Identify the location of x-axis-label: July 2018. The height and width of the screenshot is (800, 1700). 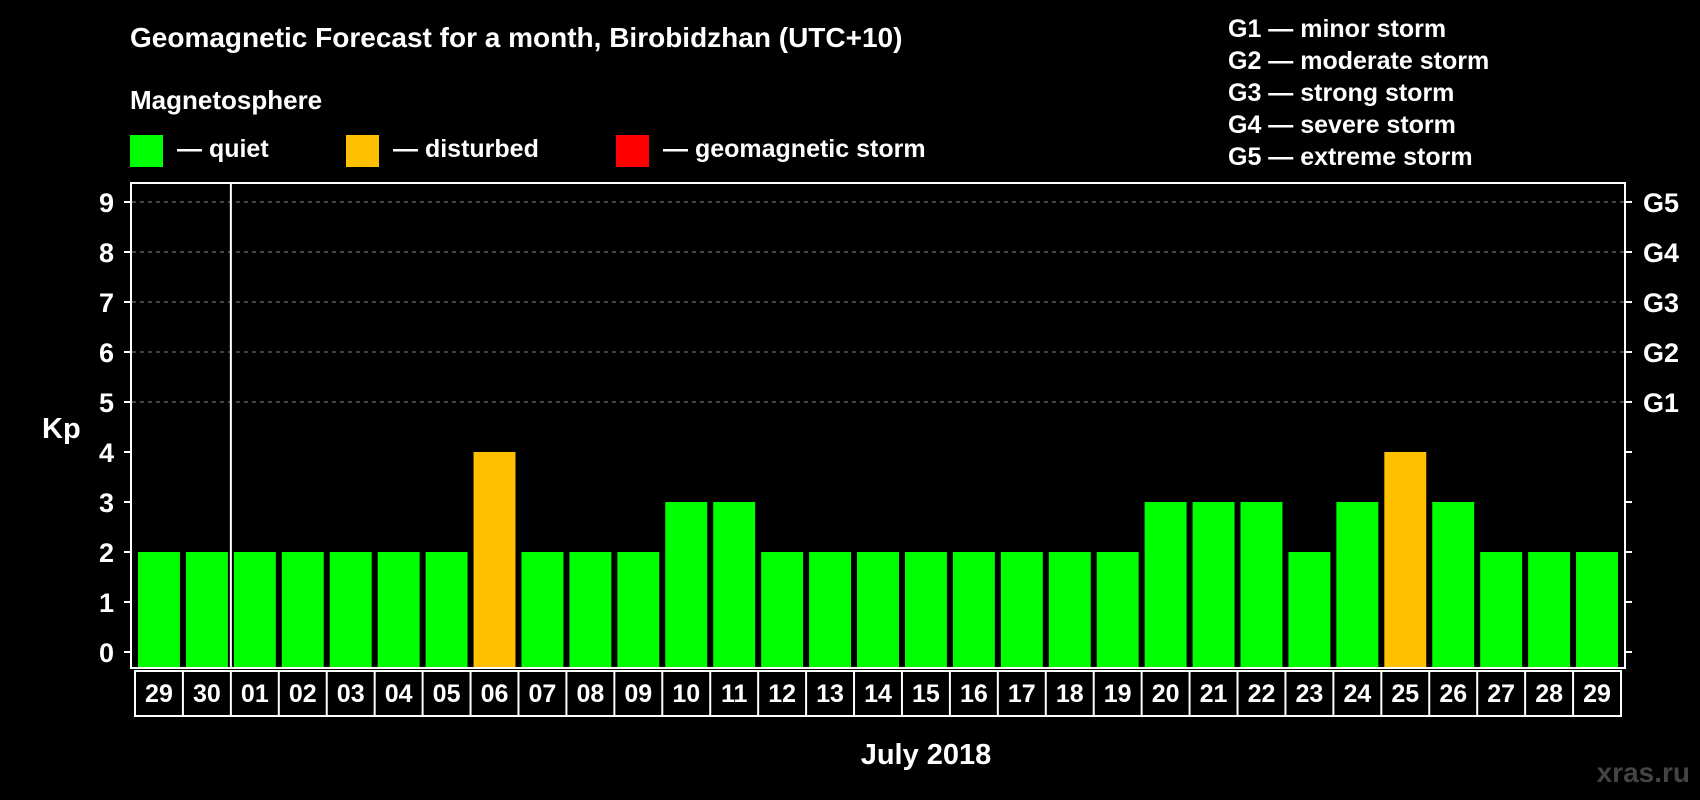
(926, 755).